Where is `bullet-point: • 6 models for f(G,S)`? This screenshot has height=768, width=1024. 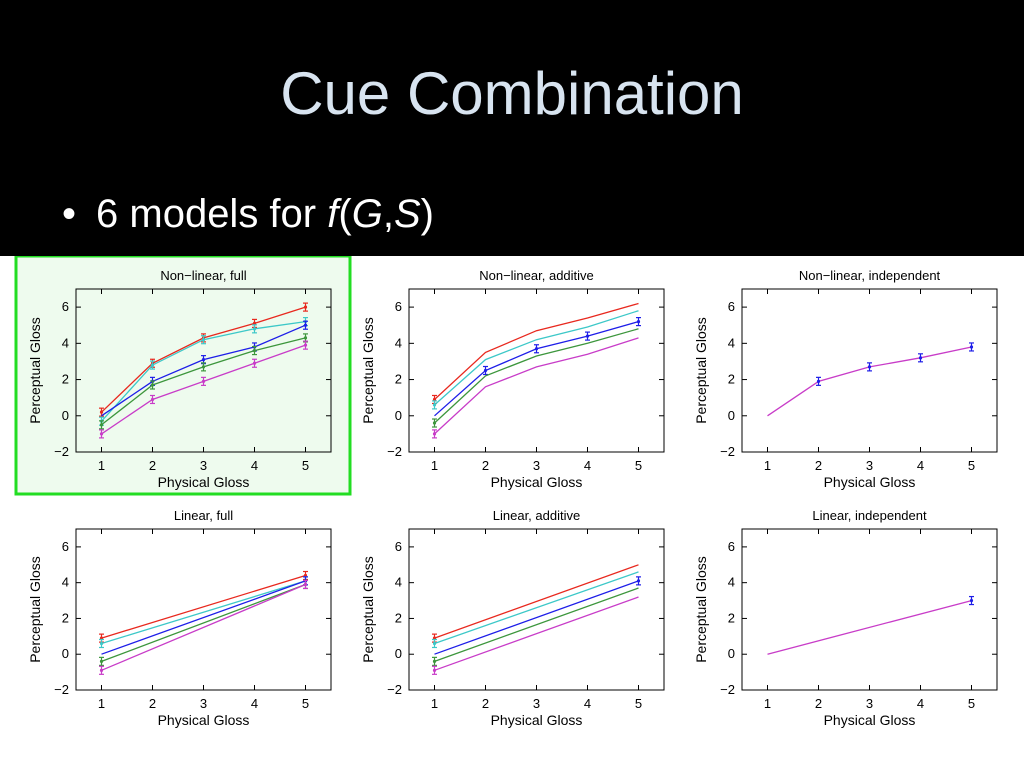
bullet-point: • 6 models for f(G,S) is located at coordinates (248, 214).